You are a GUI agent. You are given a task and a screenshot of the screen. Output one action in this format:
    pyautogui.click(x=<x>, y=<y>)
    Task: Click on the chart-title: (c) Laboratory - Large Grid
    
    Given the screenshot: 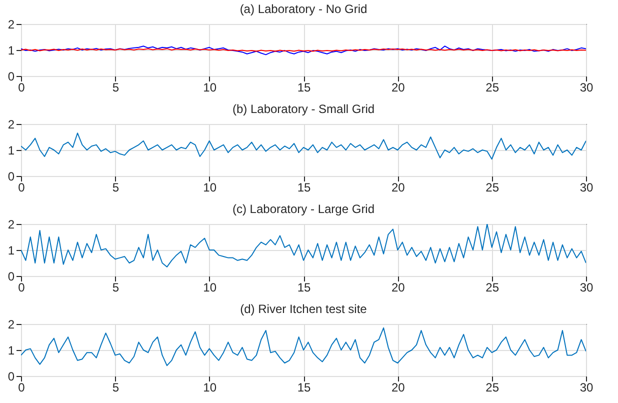 What is the action you would take?
    pyautogui.click(x=303, y=209)
    